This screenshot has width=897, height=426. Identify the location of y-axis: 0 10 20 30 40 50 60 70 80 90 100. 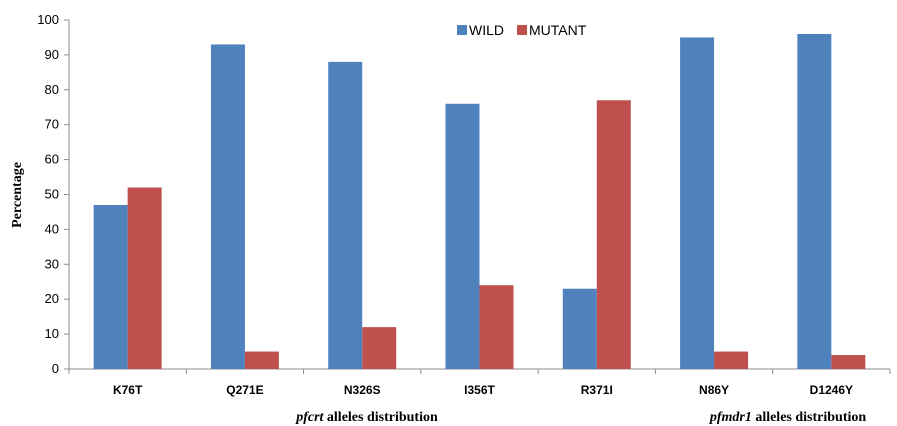
(53, 194).